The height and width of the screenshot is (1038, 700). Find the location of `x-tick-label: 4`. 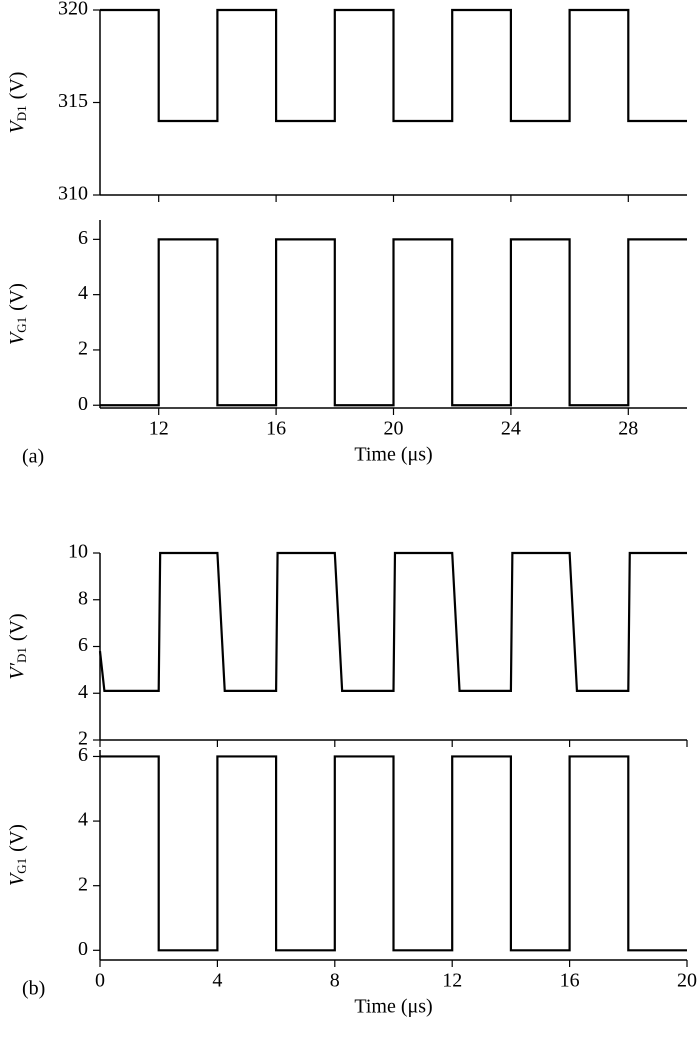

x-tick-label: 4 is located at coordinates (217, 981).